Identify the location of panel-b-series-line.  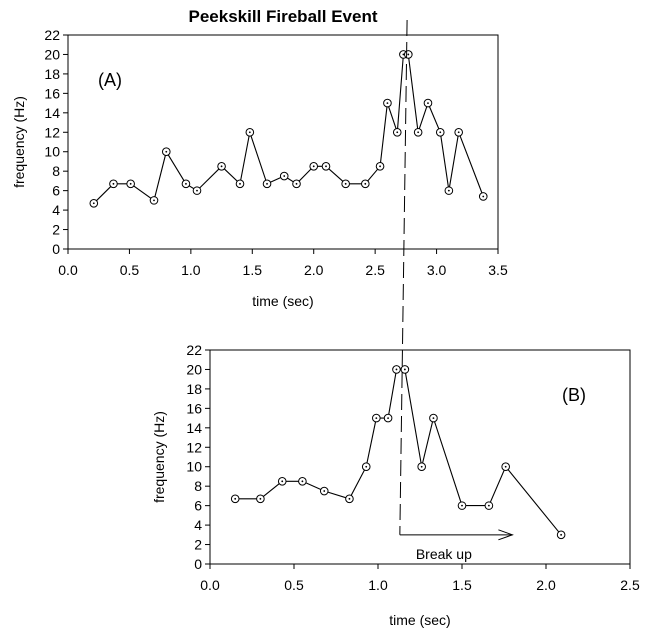
(398, 452).